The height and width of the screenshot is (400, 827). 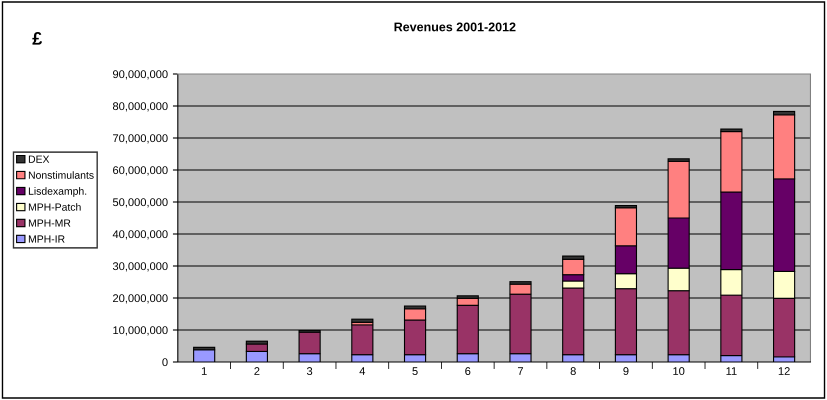 What do you see at coordinates (140, 235) in the screenshot?
I see `y-tick-label: 40,000,000` at bounding box center [140, 235].